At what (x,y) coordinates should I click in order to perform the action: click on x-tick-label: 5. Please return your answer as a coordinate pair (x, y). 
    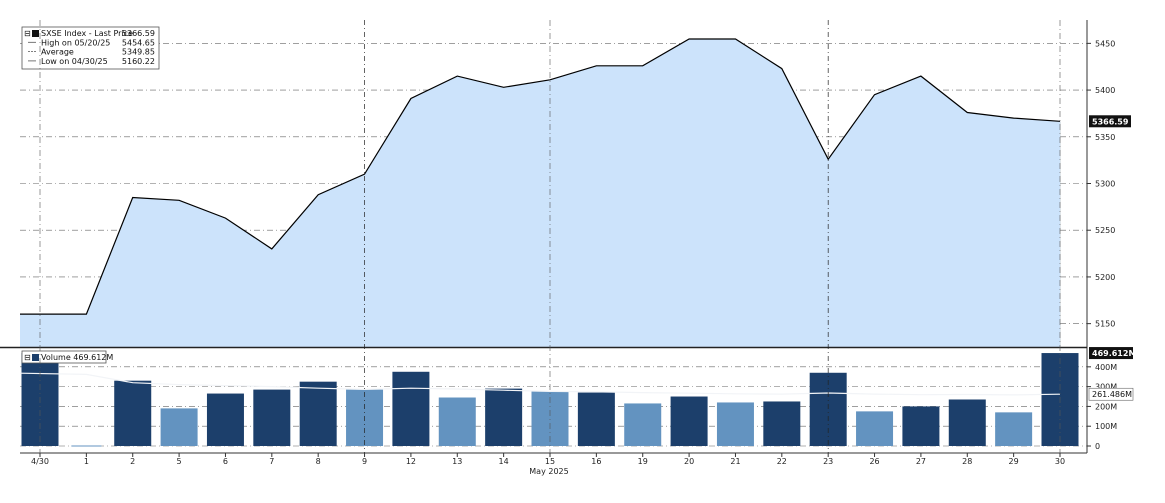
    Looking at the image, I should click on (179, 461).